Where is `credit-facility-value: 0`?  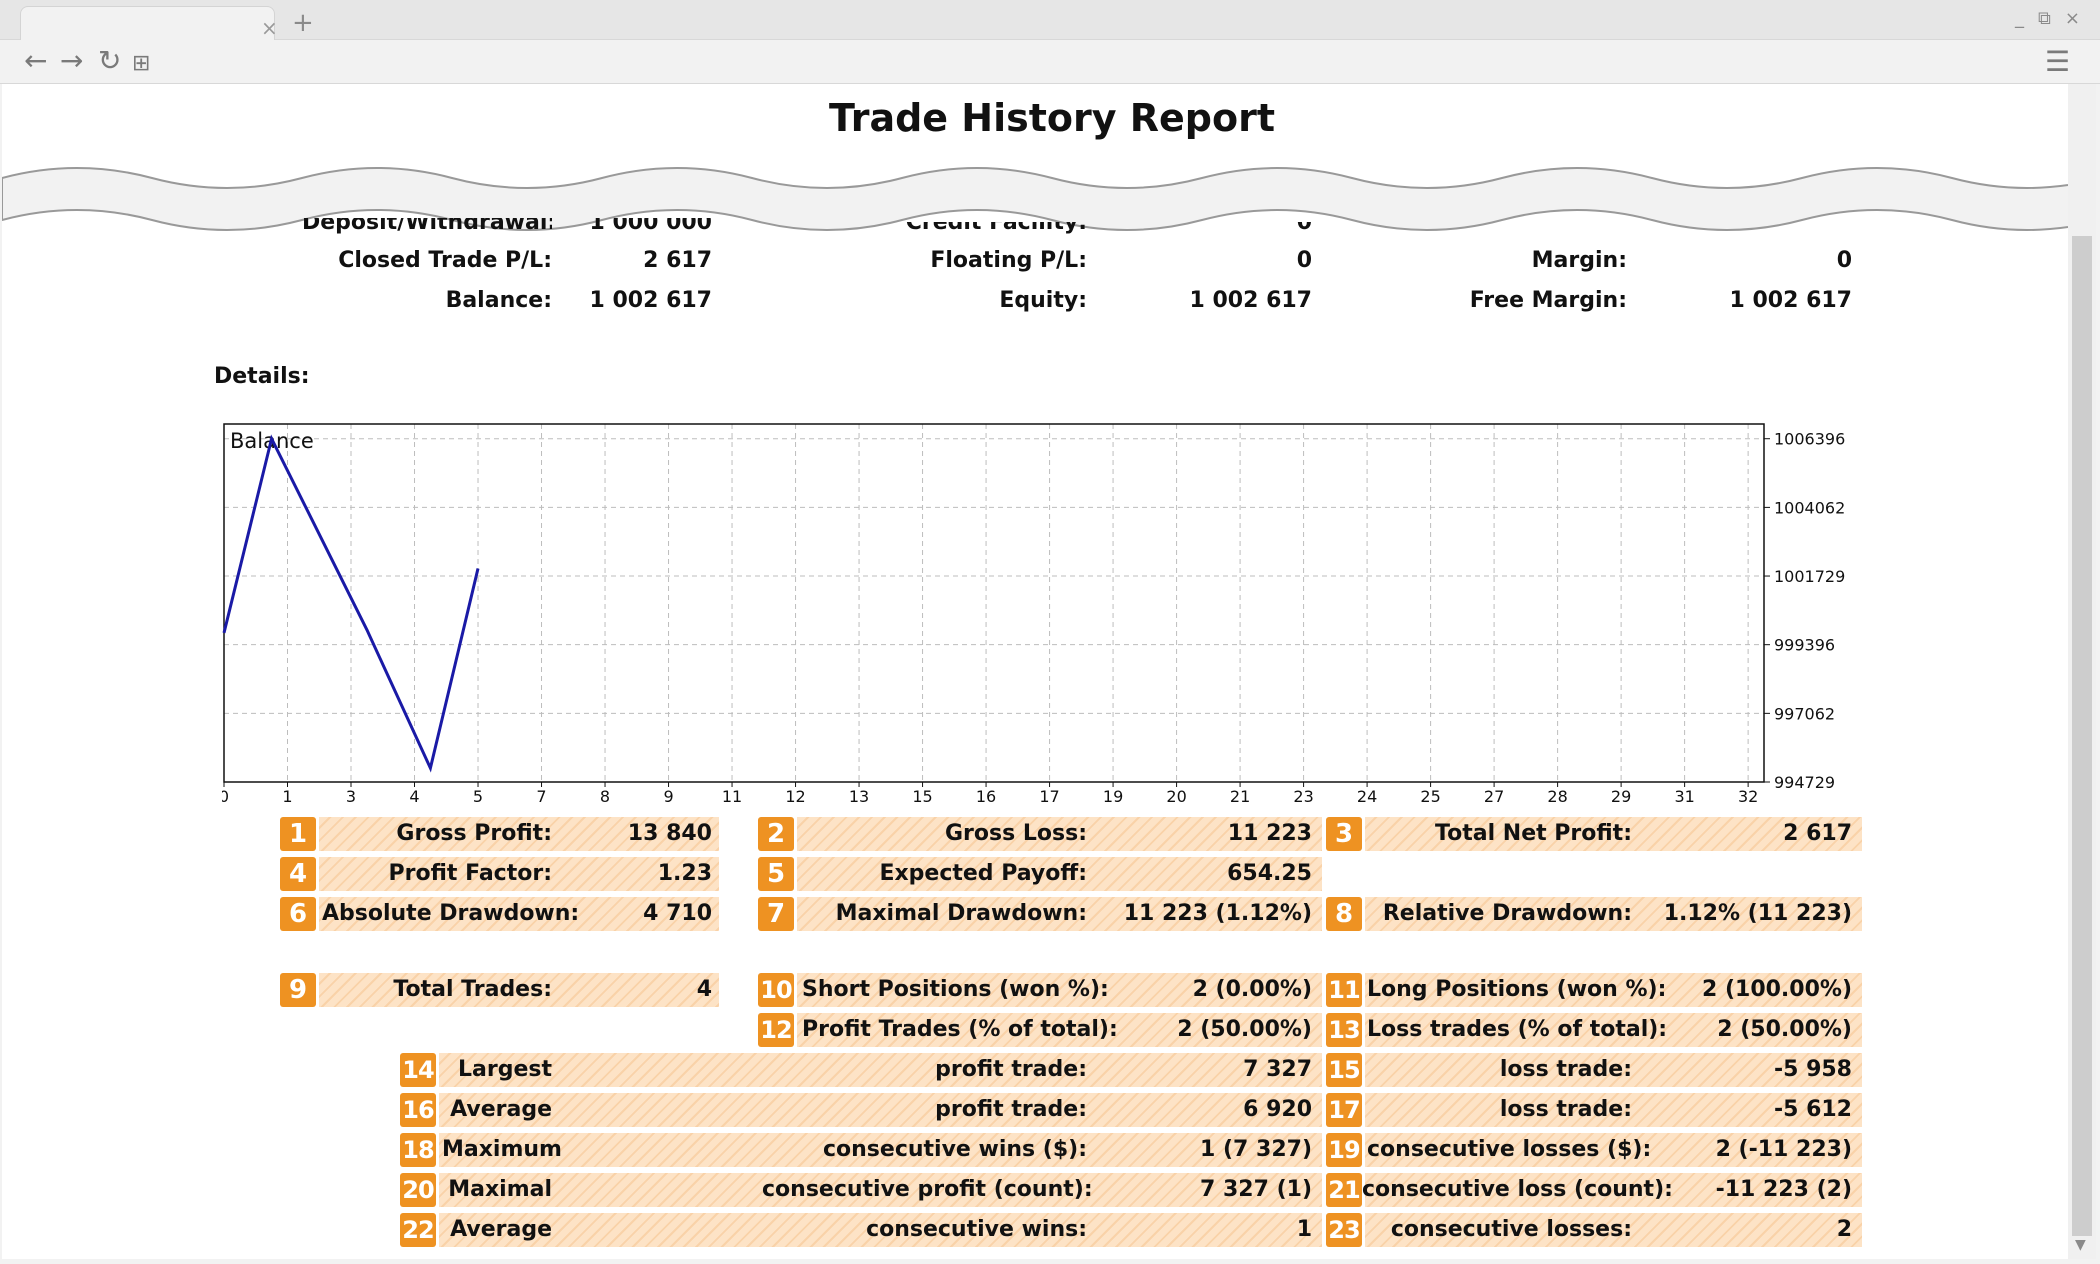 credit-facility-value: 0 is located at coordinates (1304, 222).